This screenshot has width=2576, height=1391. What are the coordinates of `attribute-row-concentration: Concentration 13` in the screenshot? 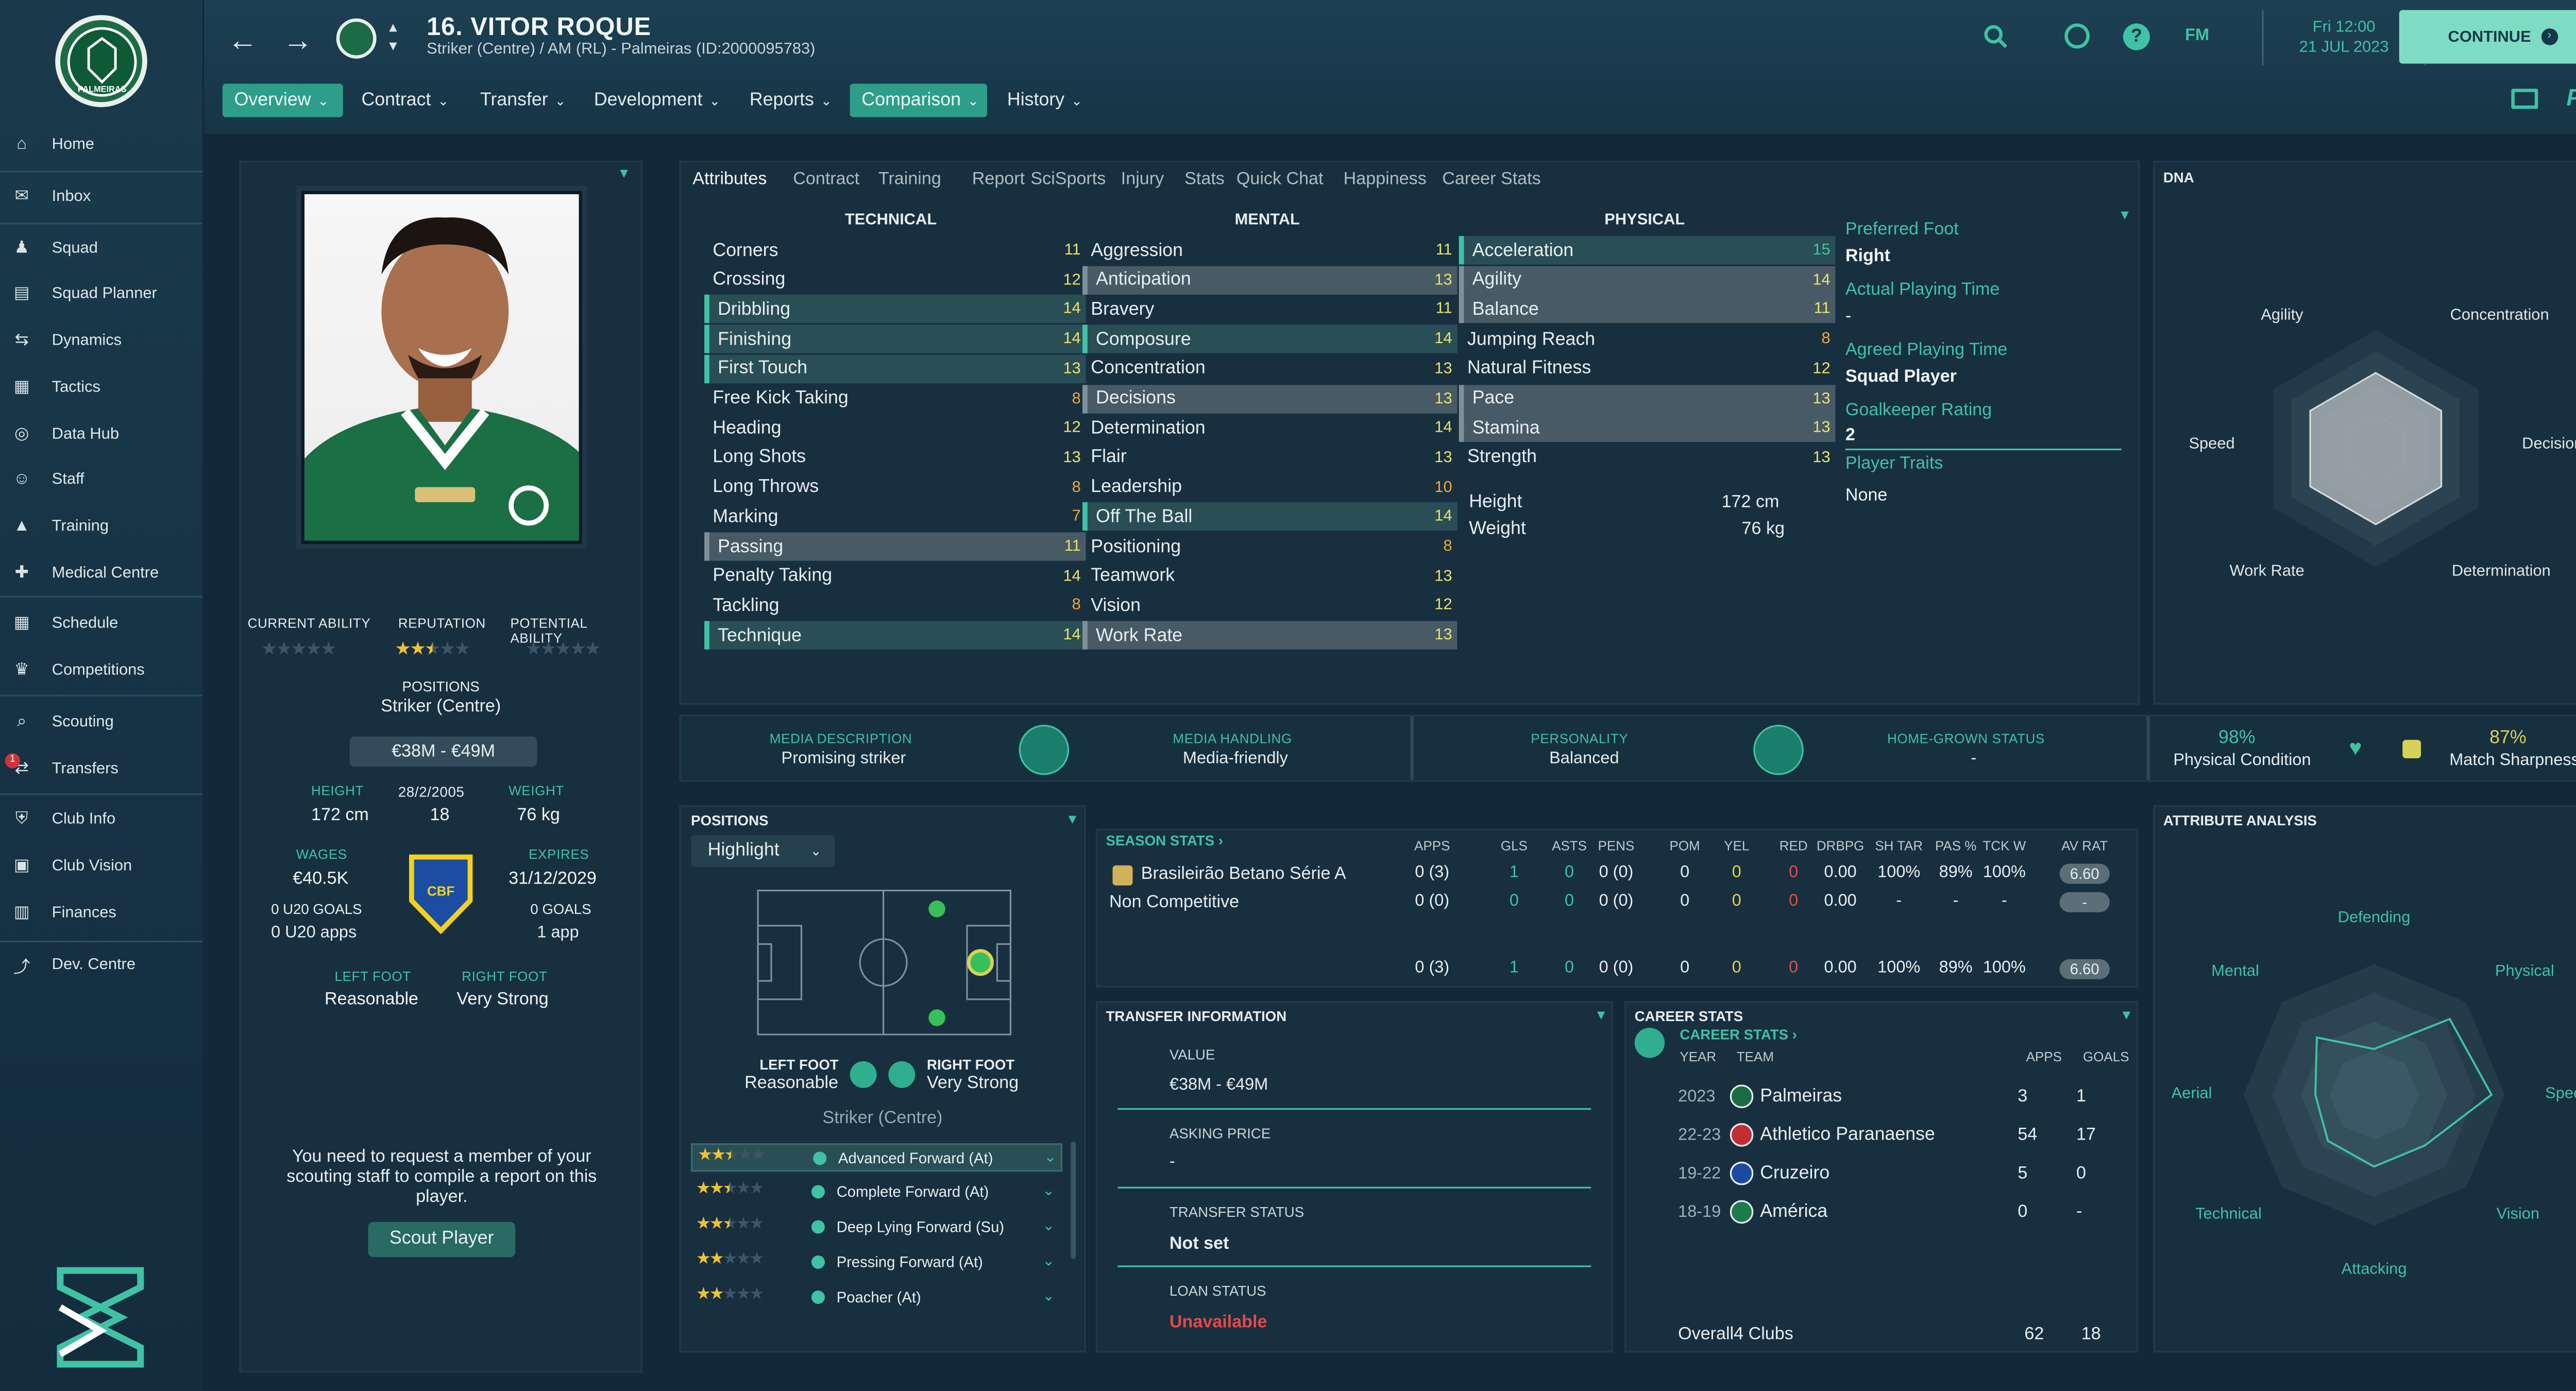 It's located at (1269, 368).